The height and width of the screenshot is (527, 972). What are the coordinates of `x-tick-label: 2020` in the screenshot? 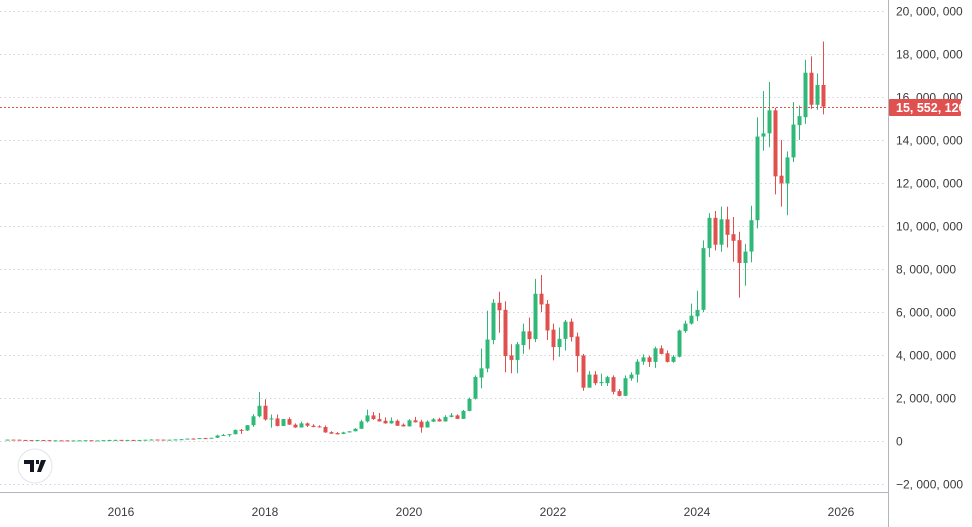 It's located at (409, 512).